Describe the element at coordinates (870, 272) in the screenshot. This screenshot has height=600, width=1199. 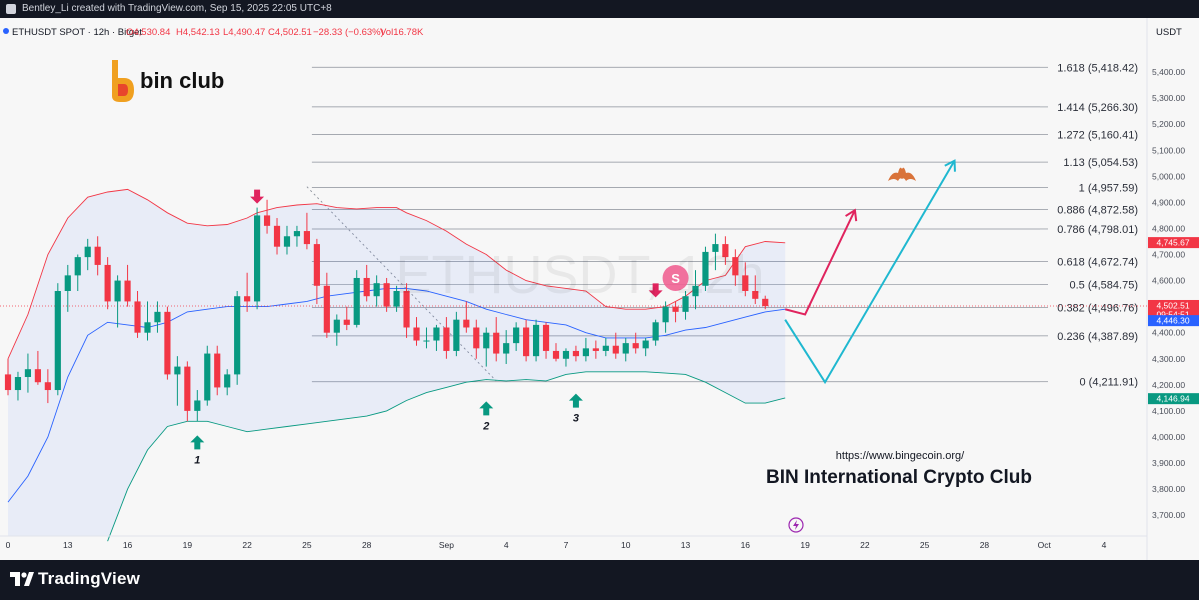
I see `projection-cyan-path` at that location.